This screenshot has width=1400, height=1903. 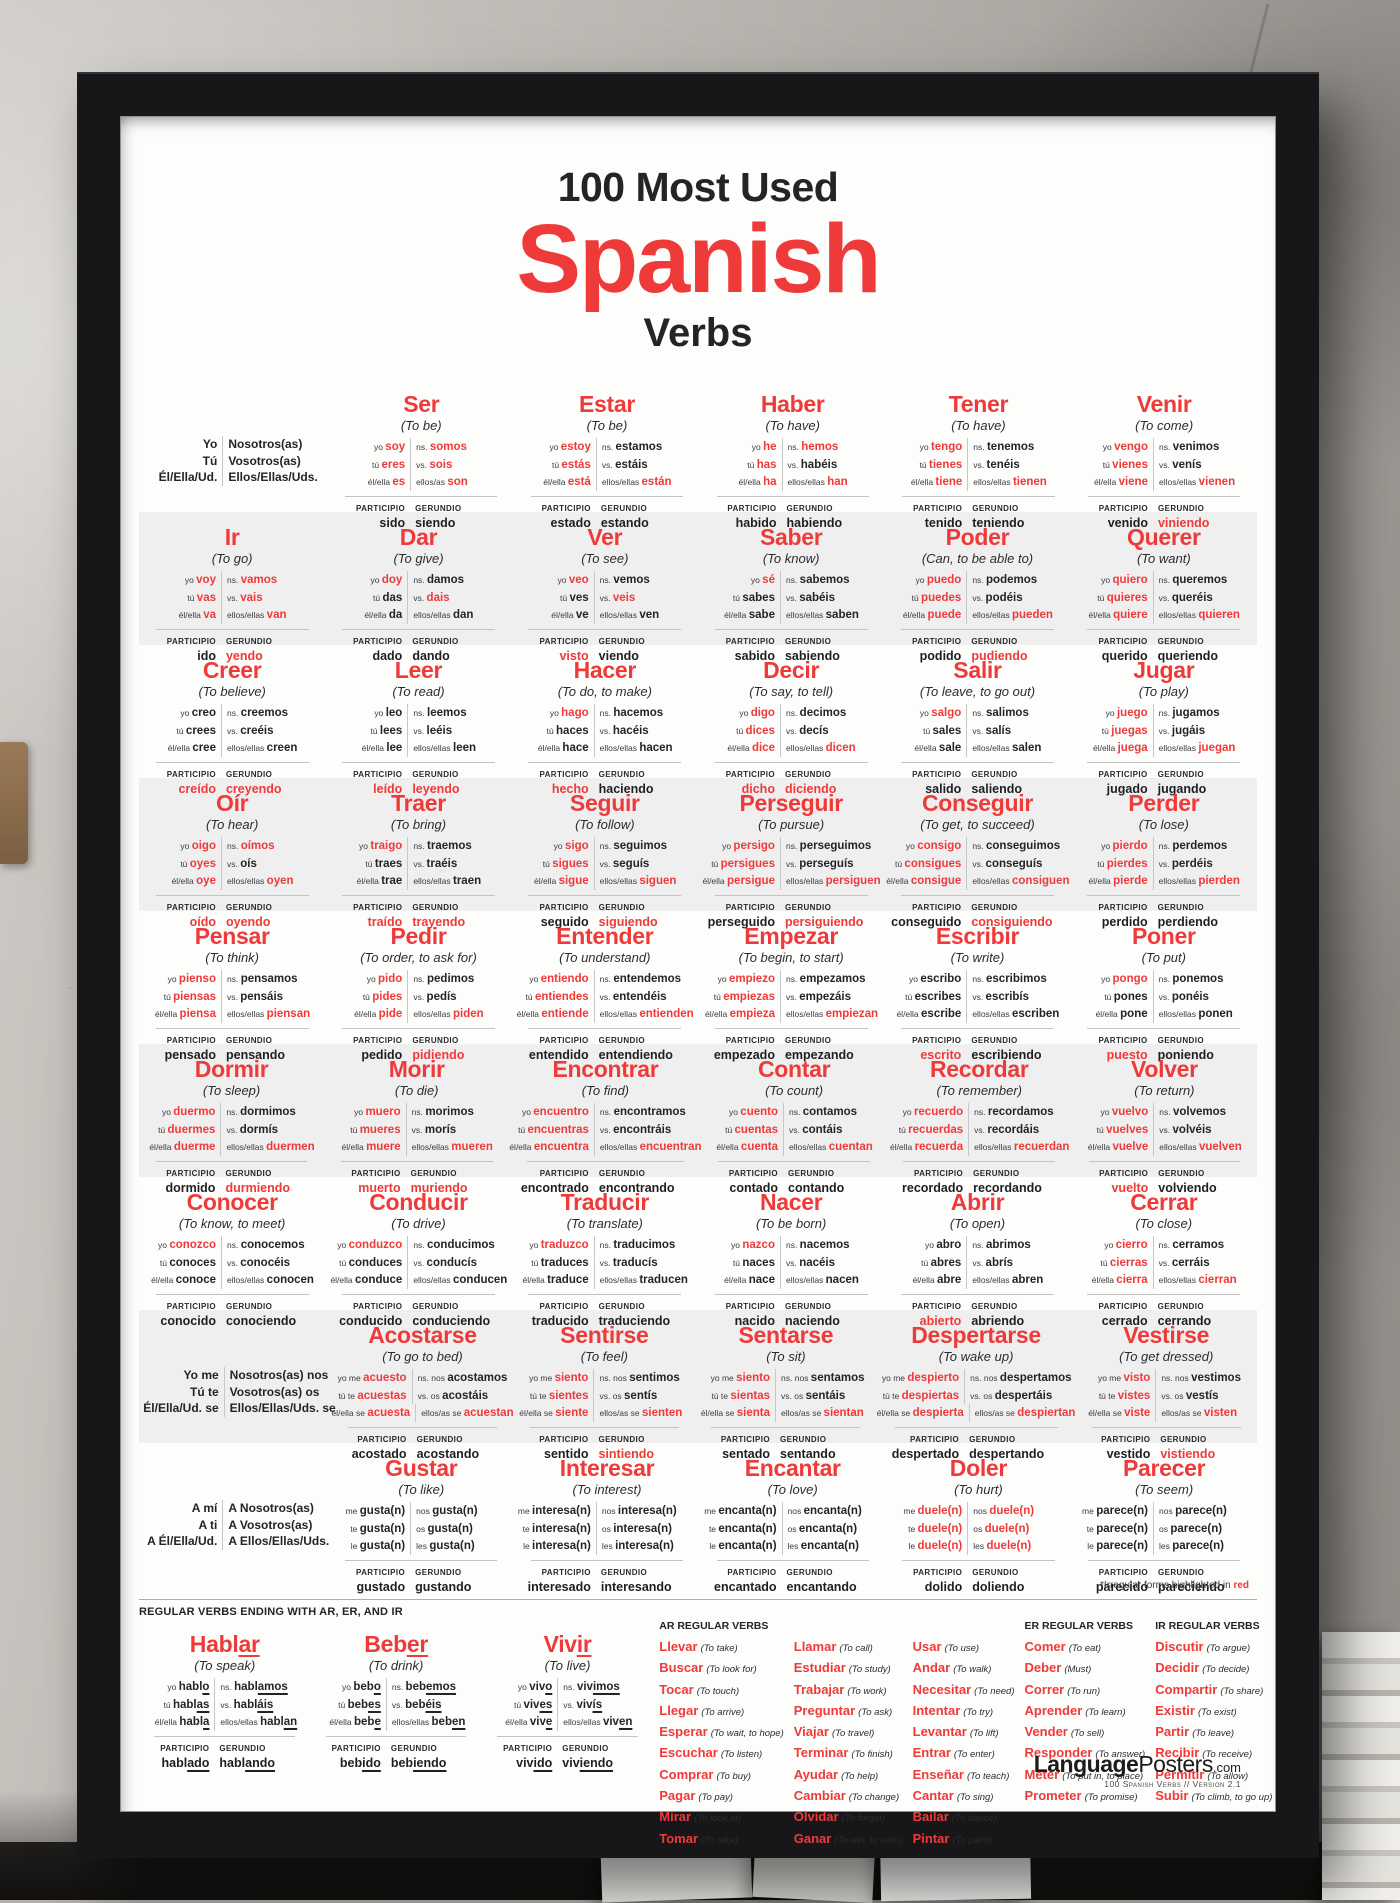 I want to click on conjugation-line: tú juegas vs. jugáis, so click(x=1164, y=730).